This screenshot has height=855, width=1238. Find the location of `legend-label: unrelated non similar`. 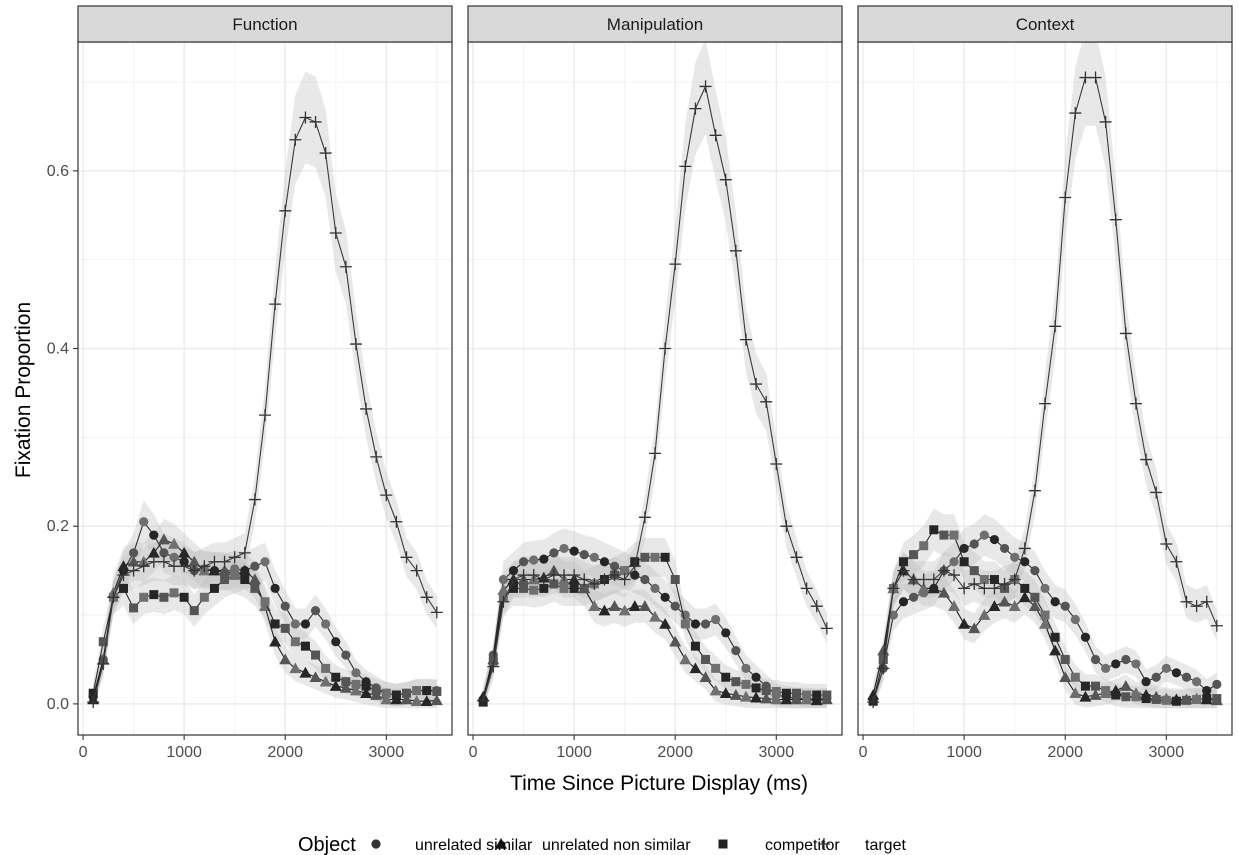

legend-label: unrelated non similar is located at coordinates (616, 845).